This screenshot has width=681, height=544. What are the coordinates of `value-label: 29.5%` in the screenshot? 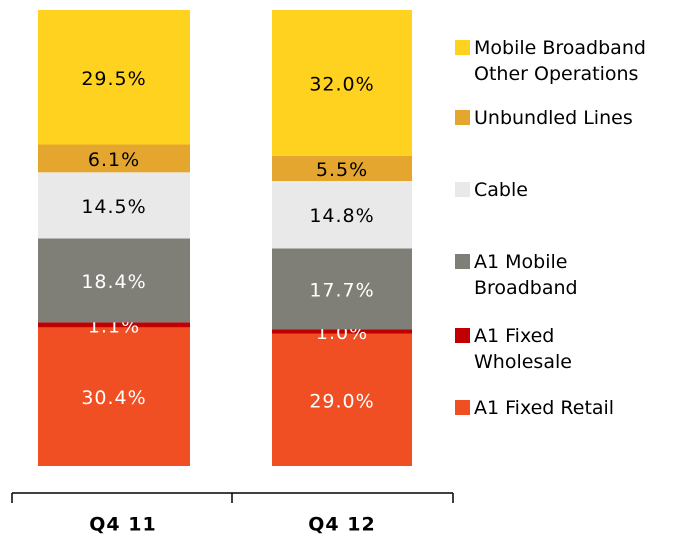 It's located at (113, 79).